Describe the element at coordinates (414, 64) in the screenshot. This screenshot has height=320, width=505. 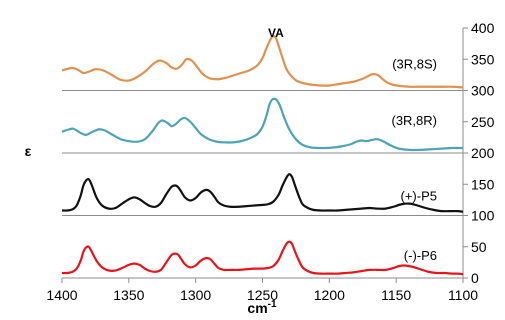
I see `series-label: (3R,8S)` at that location.